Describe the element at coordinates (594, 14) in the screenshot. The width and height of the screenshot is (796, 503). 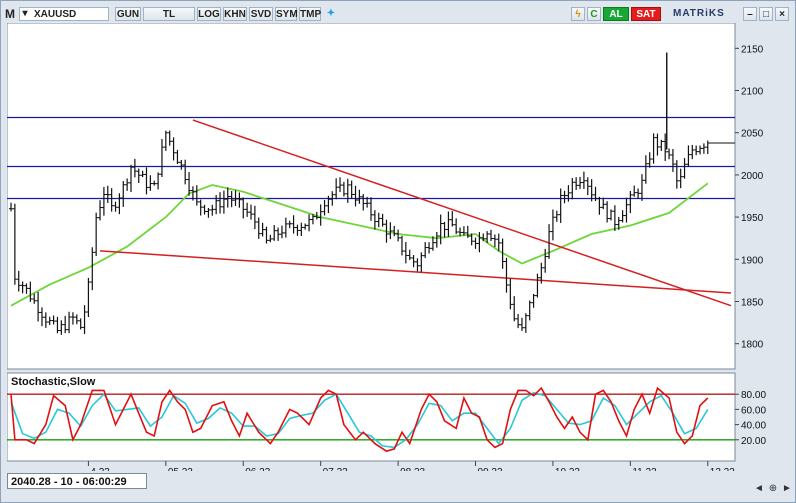
I see `refresh-icon: C` at that location.